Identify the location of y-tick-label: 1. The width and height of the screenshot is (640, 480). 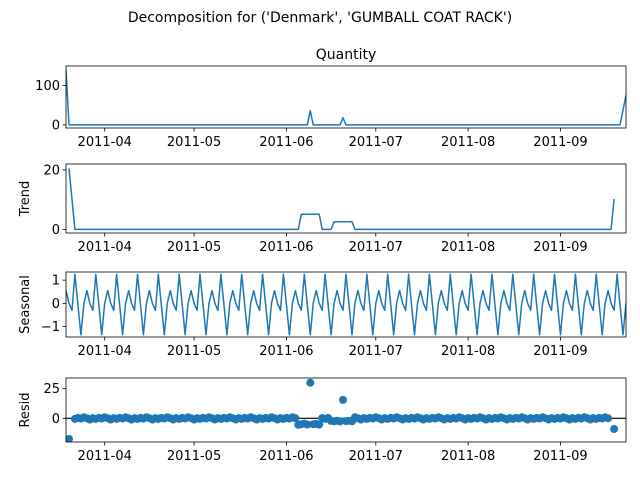
(56, 281).